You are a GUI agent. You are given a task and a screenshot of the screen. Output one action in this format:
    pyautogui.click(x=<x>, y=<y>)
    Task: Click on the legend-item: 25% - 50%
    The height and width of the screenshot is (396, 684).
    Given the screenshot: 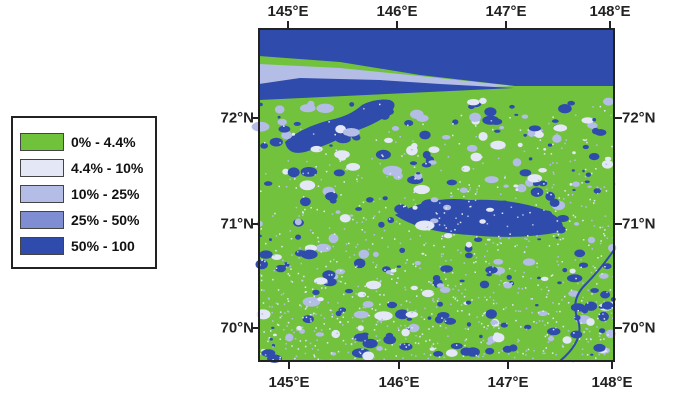 What is the action you would take?
    pyautogui.click(x=79, y=220)
    